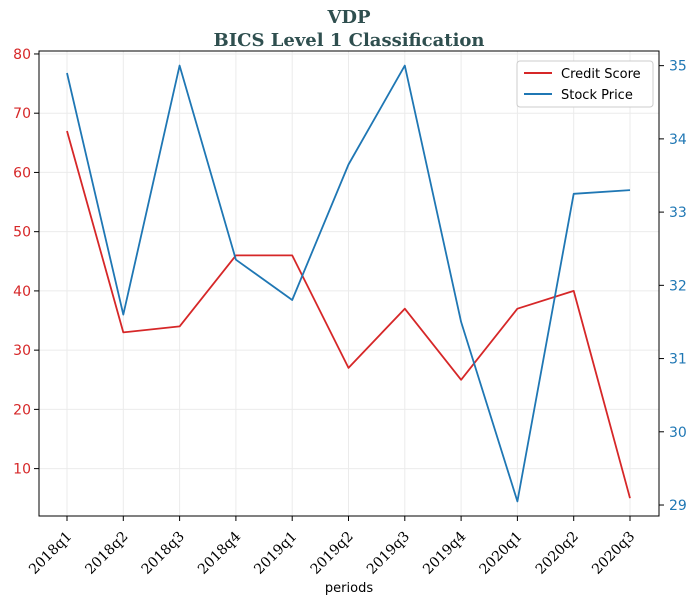  Describe the element at coordinates (22, 351) in the screenshot. I see `y-left-tick-label: 30` at that location.